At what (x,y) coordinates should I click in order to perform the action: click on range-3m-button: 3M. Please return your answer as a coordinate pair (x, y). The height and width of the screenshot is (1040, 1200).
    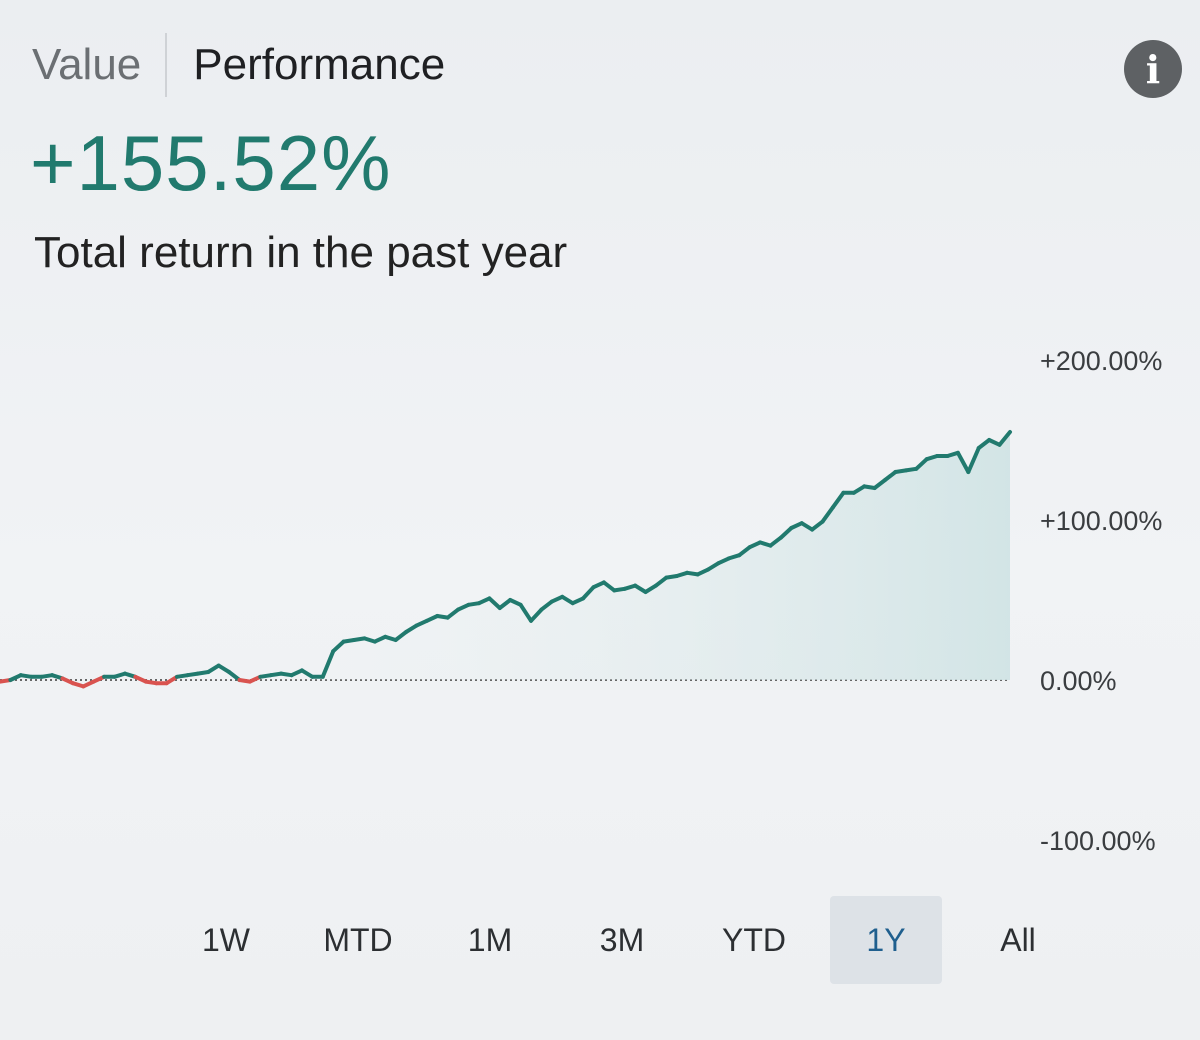
    Looking at the image, I should click on (622, 939).